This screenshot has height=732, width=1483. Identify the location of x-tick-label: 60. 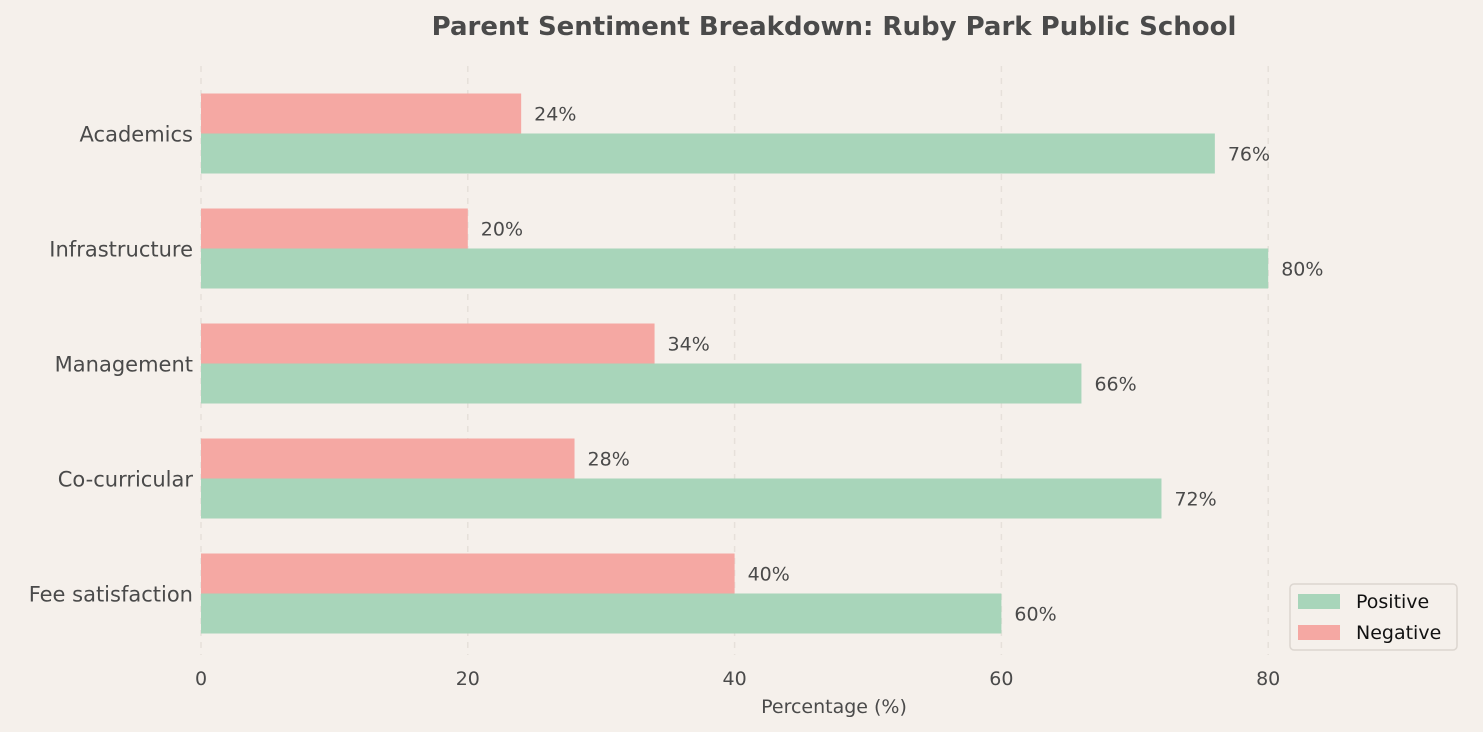
(1001, 679).